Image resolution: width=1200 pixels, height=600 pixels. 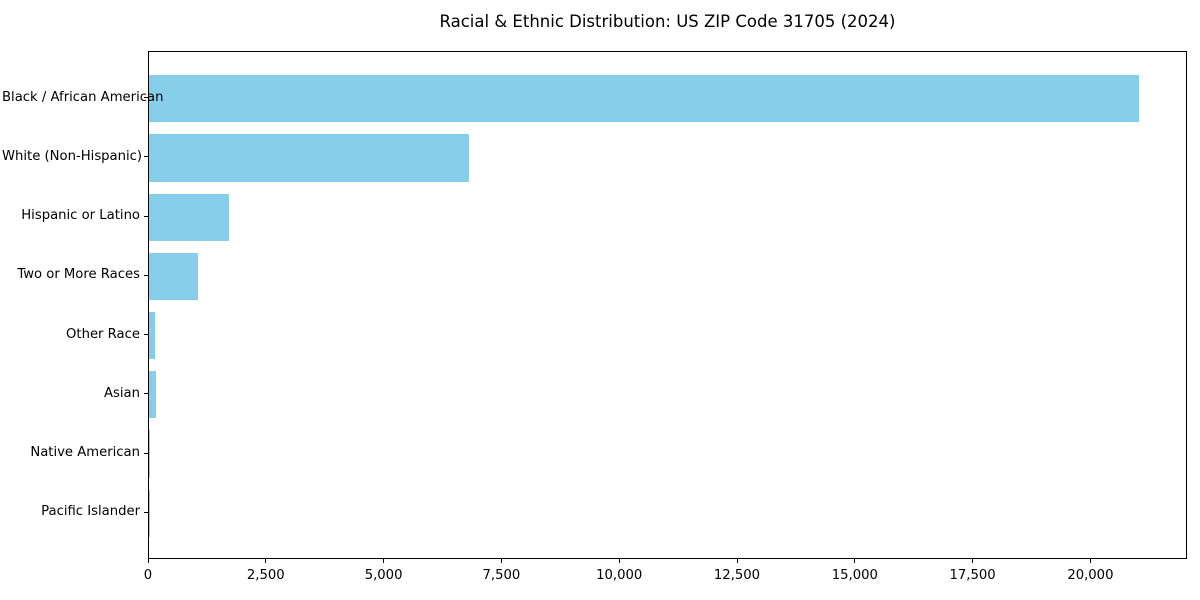 I want to click on y-tick-label: Other Race, so click(x=103, y=334).